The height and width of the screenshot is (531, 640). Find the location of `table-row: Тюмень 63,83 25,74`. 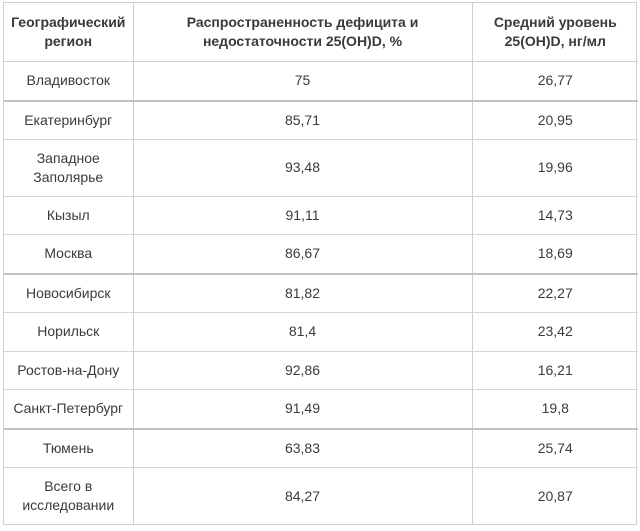

table-row: Тюмень 63,83 25,74 is located at coordinates (321, 448).